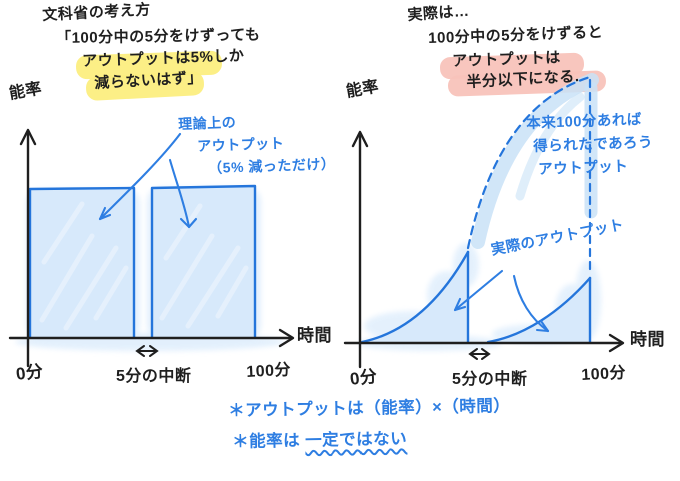 The height and width of the screenshot is (481, 680). Describe the element at coordinates (616, 343) in the screenshot. I see `right-x-axis-arrowhead` at that location.